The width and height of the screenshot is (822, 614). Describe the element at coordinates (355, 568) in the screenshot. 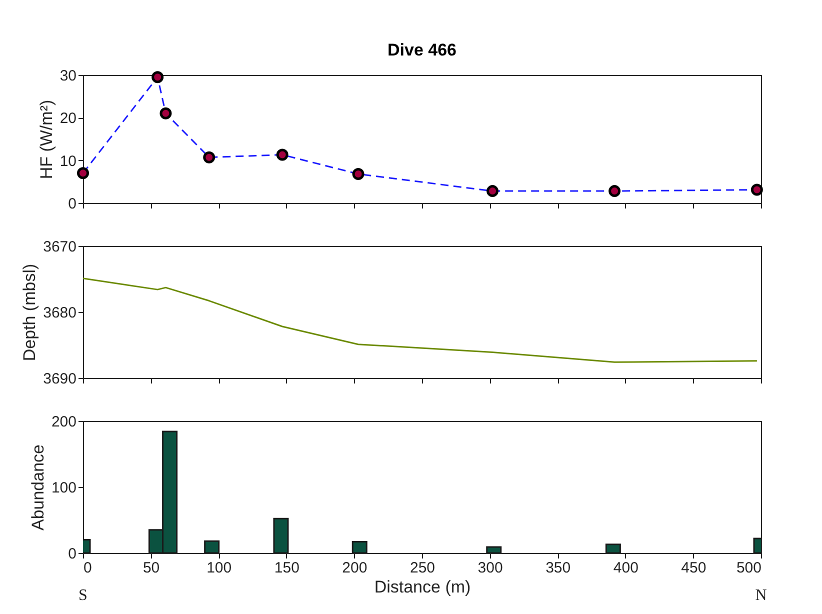

I see `x-tick-label: 200` at that location.